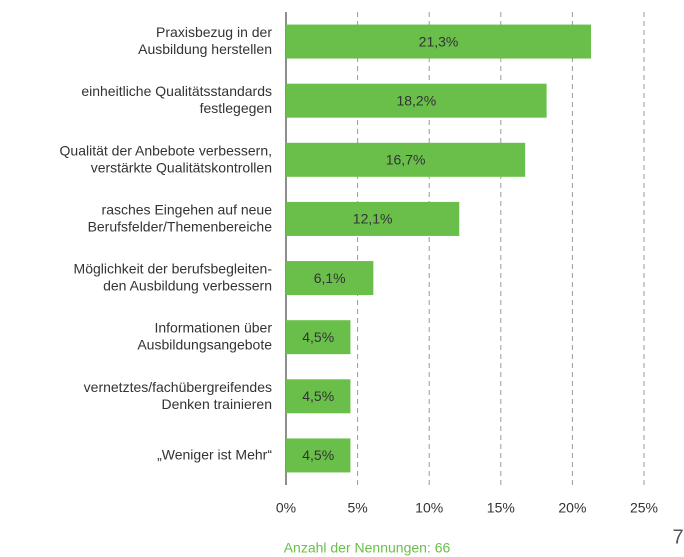  I want to click on y-tick-label: Informationen über Ausbildungsangebote, so click(204, 335).